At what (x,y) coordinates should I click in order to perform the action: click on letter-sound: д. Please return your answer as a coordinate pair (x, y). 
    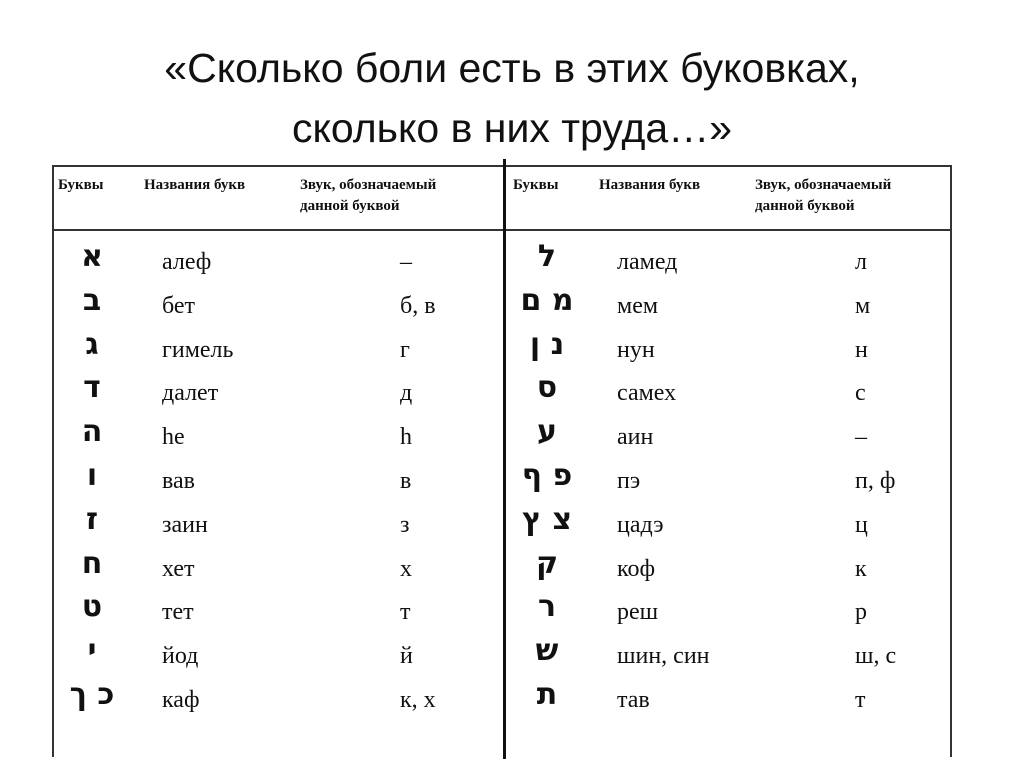
    Looking at the image, I should click on (406, 393).